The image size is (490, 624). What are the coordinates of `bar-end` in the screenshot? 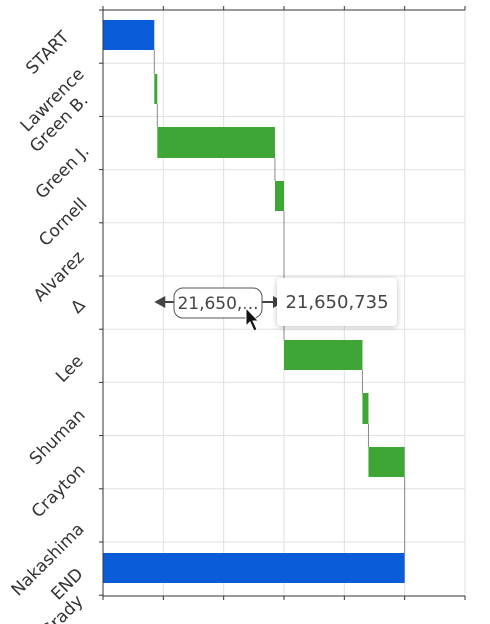 It's located at (254, 568).